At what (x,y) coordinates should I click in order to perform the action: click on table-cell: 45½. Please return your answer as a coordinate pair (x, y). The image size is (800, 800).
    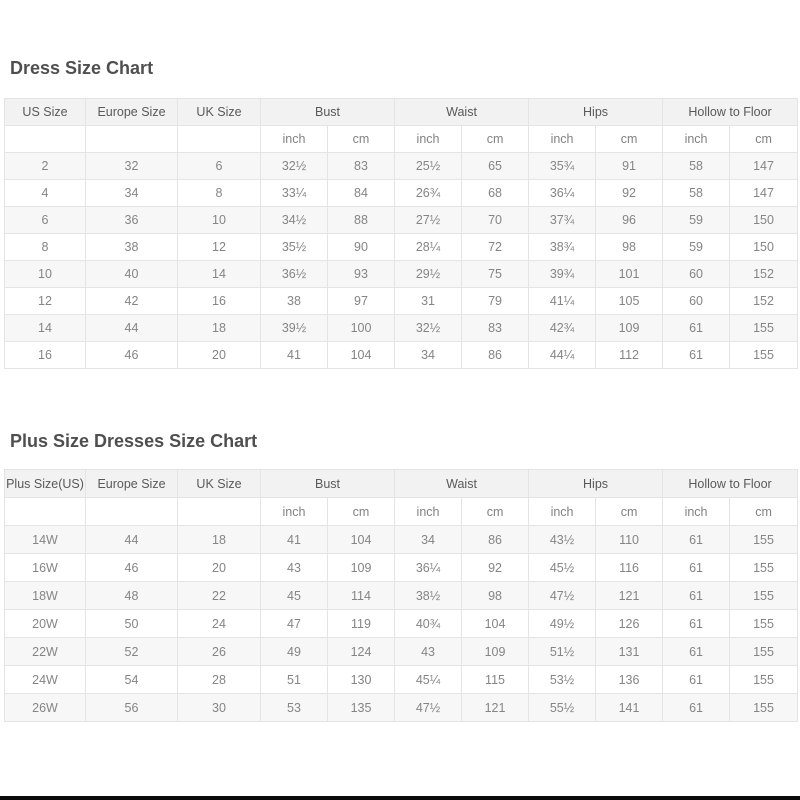
    Looking at the image, I should click on (562, 567).